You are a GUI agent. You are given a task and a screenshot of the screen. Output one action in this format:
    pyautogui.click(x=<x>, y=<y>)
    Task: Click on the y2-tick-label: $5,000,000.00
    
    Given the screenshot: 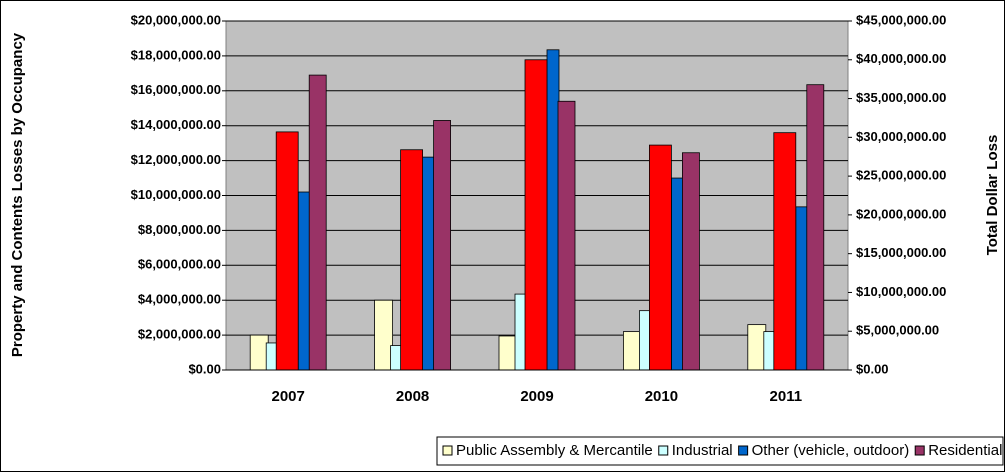 What is the action you would take?
    pyautogui.click(x=897, y=330)
    